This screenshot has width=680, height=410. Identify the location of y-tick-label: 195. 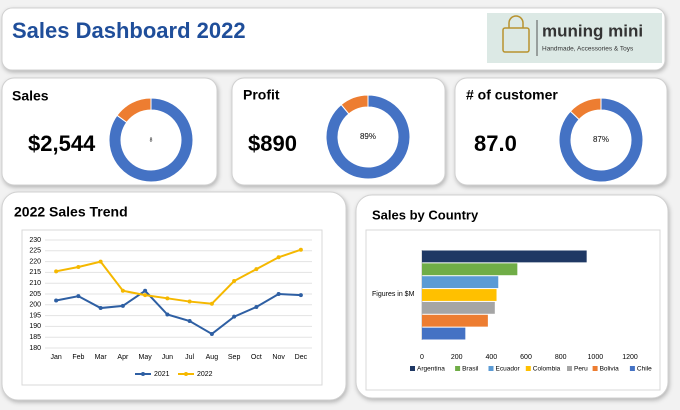
(35, 315).